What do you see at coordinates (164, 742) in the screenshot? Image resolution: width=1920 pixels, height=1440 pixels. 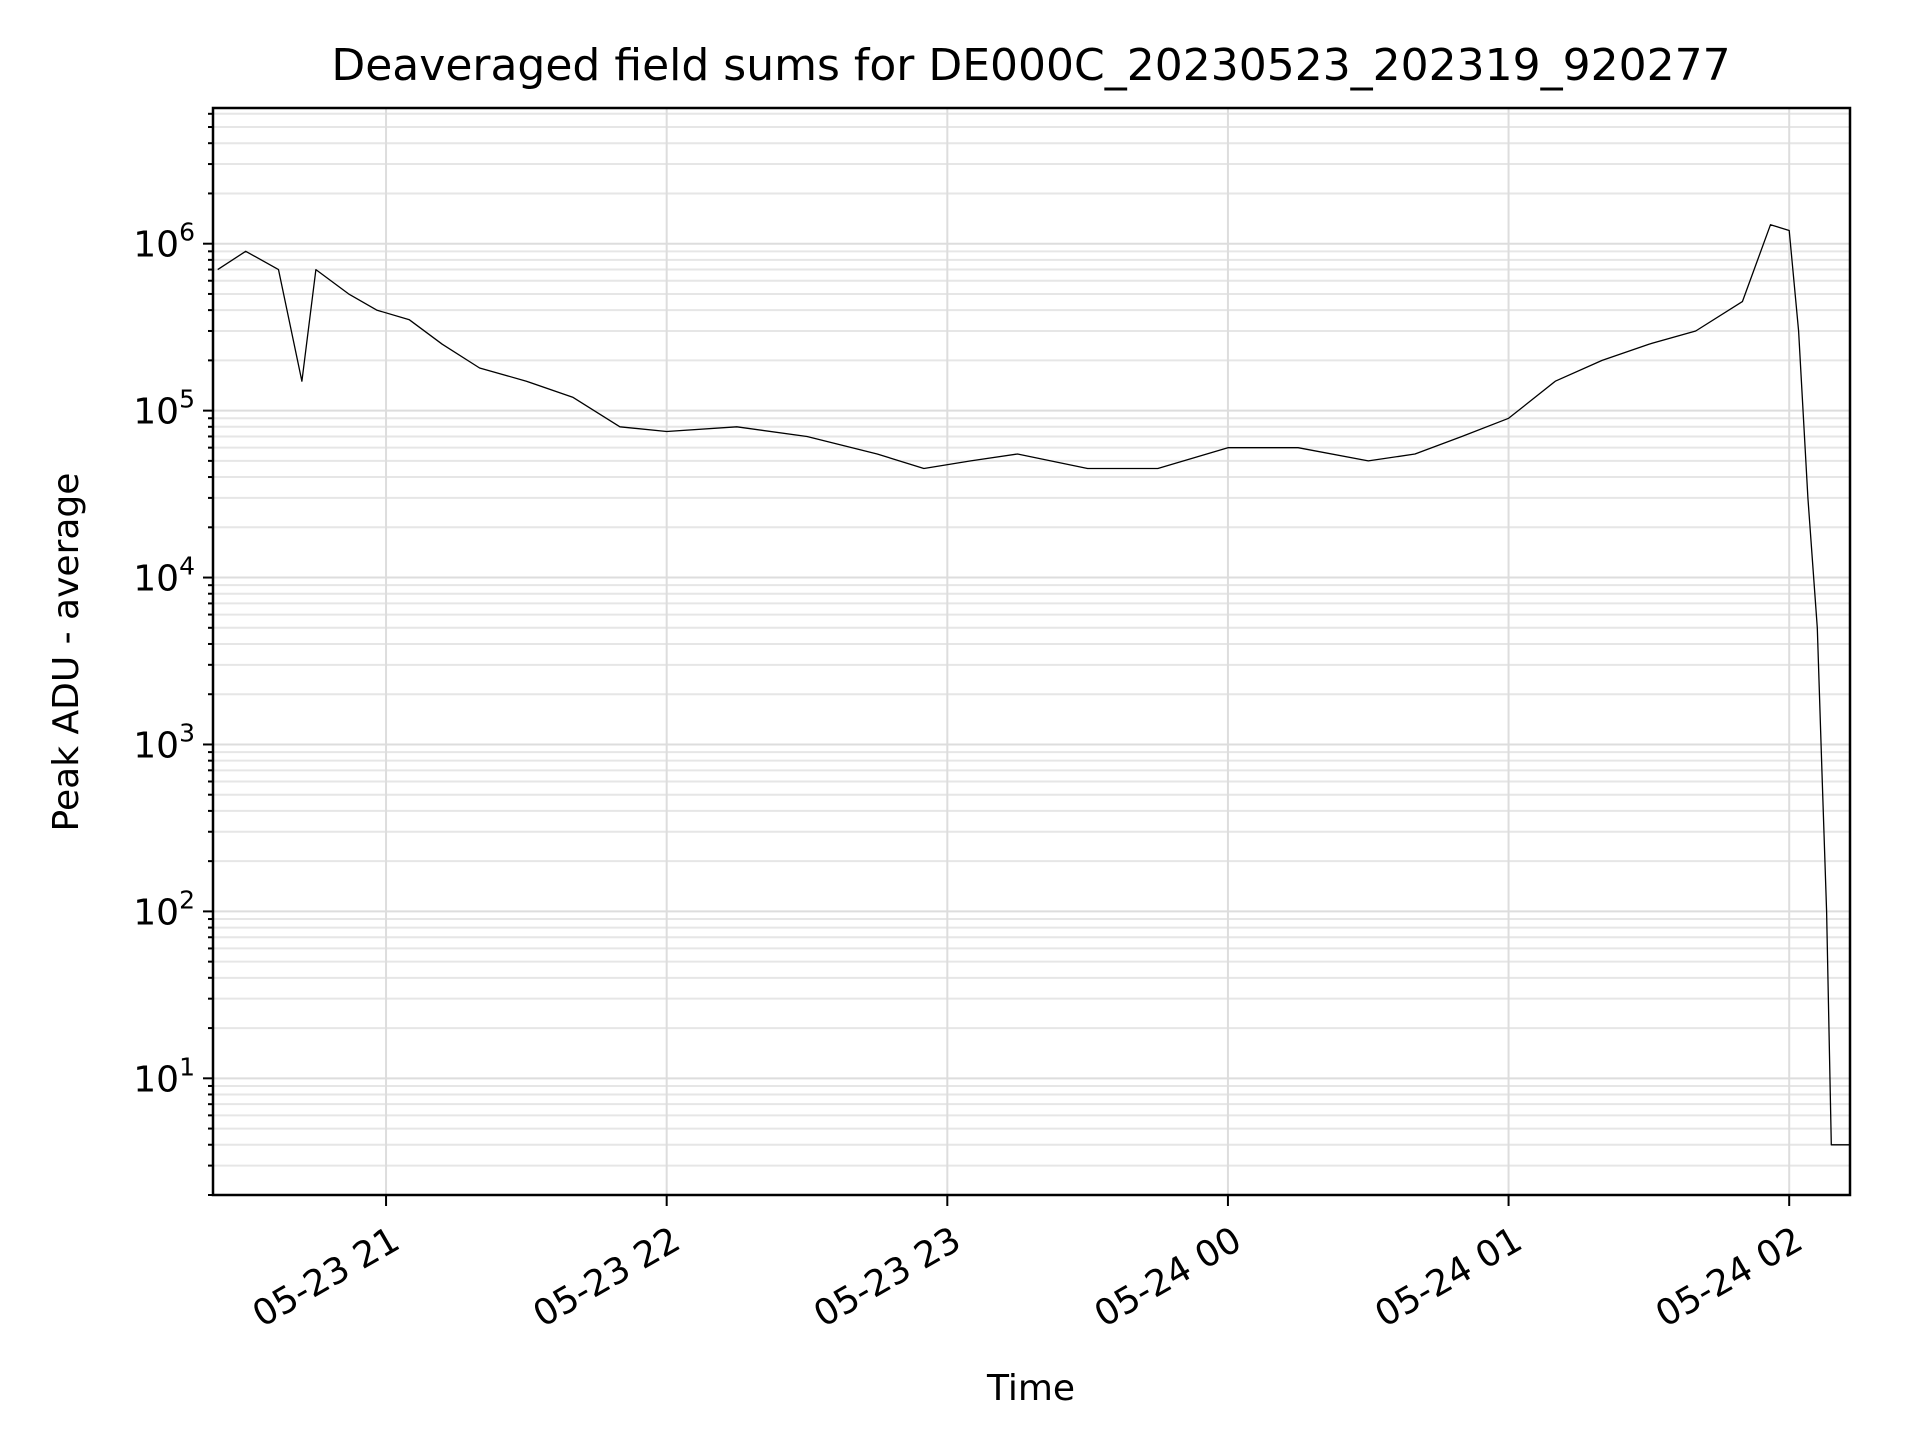 I see `y-tick-label: 10³` at bounding box center [164, 742].